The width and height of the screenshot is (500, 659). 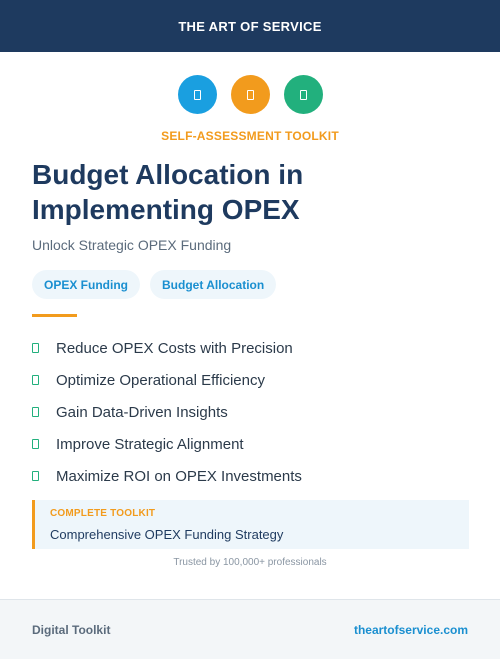 I want to click on checklist-icon, so click(x=303, y=94).